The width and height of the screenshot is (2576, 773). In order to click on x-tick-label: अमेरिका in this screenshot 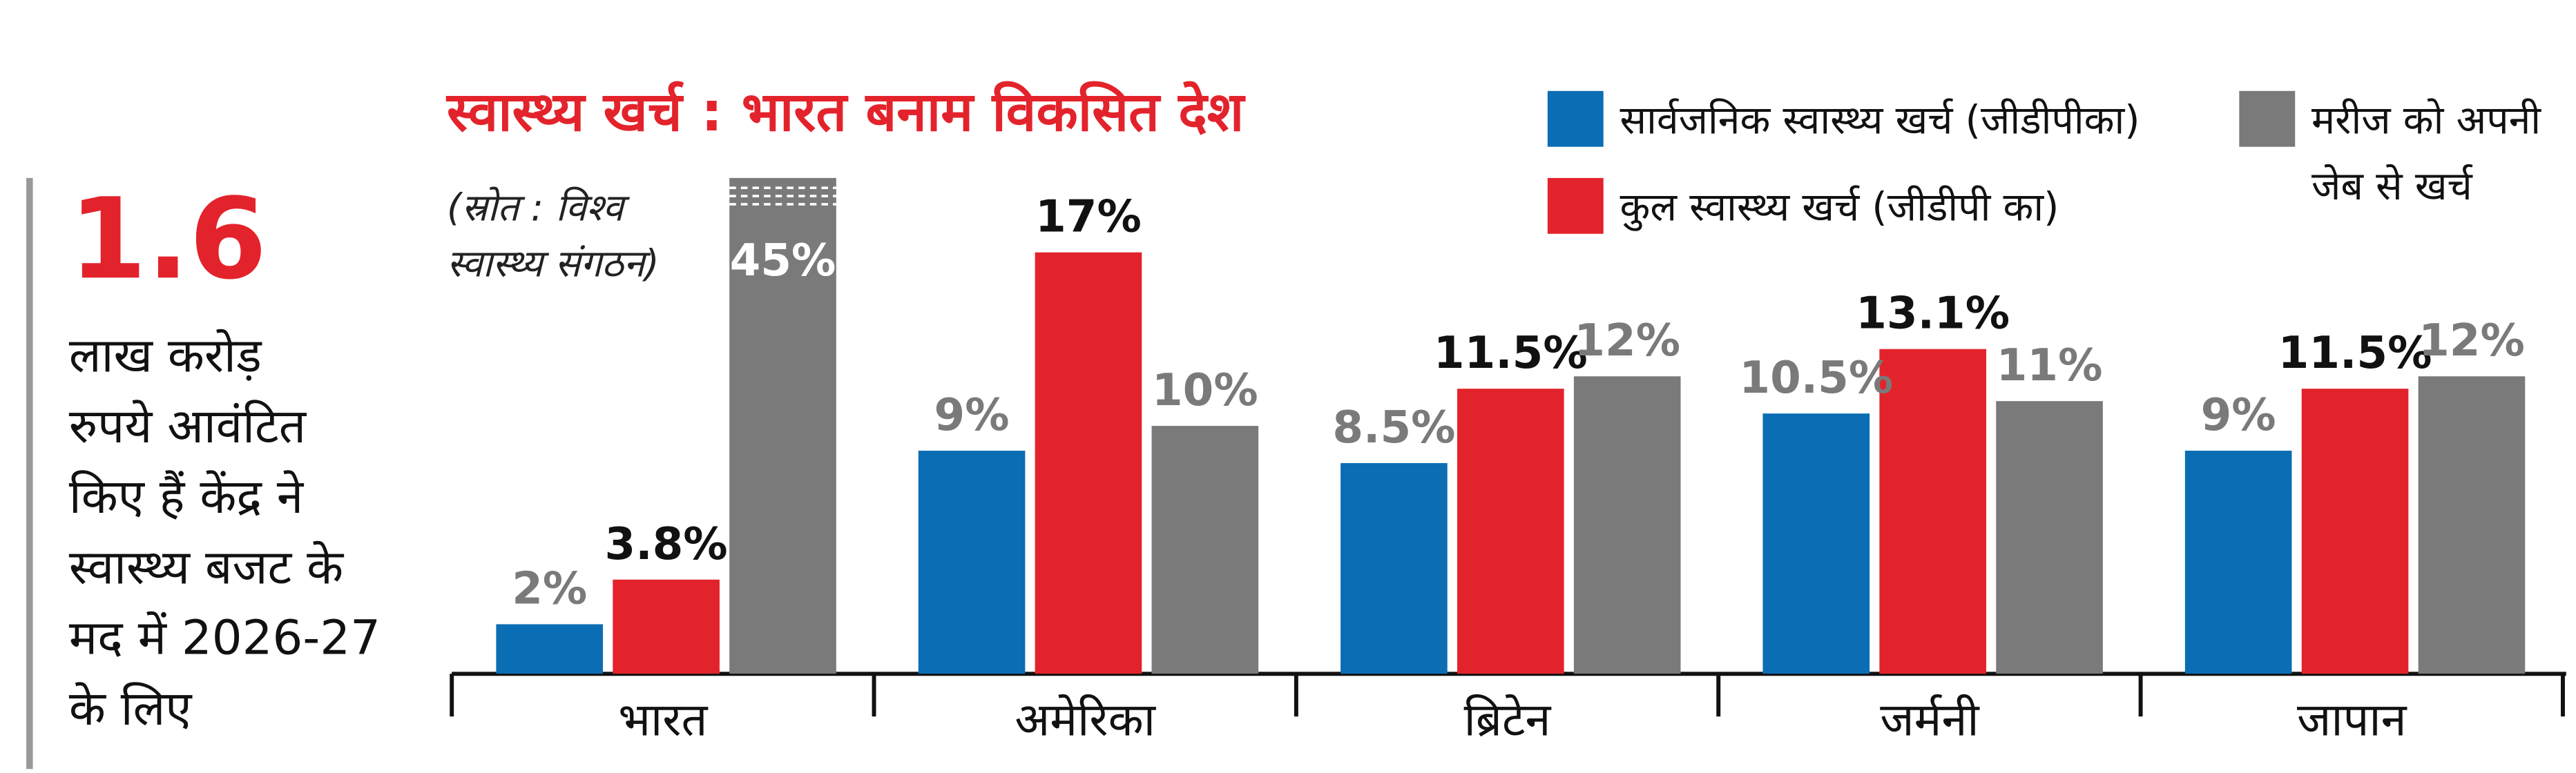, I will do `click(1085, 720)`.